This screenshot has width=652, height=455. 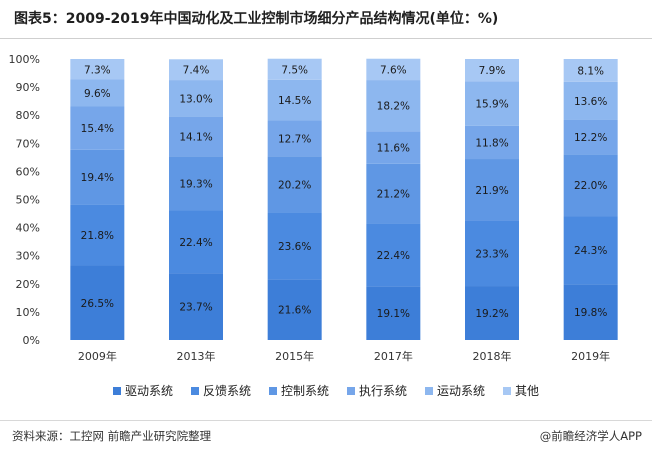 What do you see at coordinates (527, 391) in the screenshot?
I see `legend-label: 其他` at bounding box center [527, 391].